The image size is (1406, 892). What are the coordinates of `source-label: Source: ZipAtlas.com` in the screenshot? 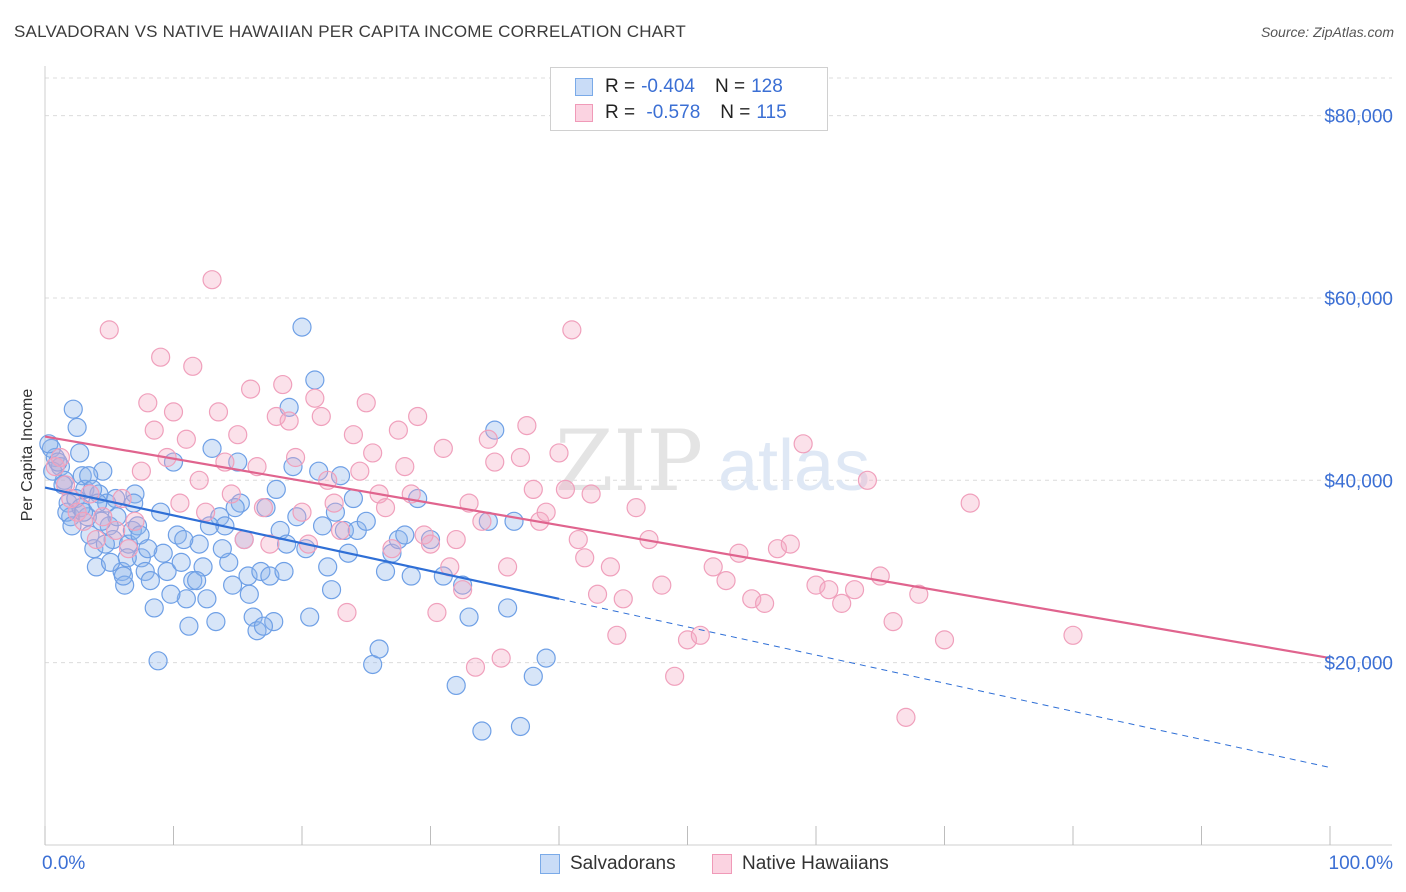 It's located at (1327, 32).